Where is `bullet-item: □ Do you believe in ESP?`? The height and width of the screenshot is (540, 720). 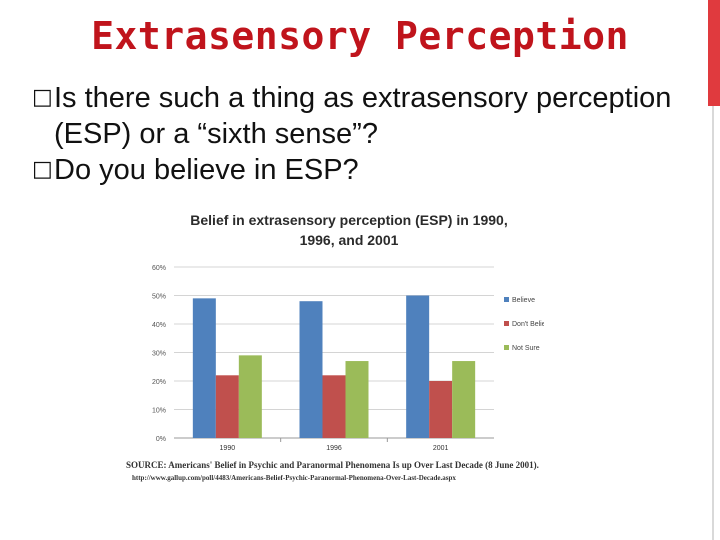
bullet-item: □ Do you believe in ESP? is located at coordinates (362, 170).